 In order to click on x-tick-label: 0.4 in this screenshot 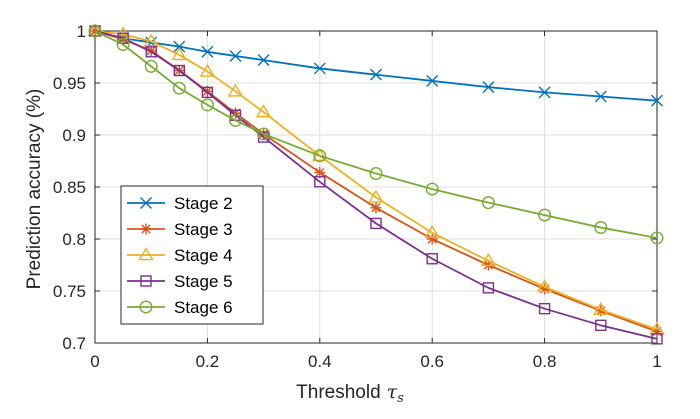, I will do `click(320, 361)`.